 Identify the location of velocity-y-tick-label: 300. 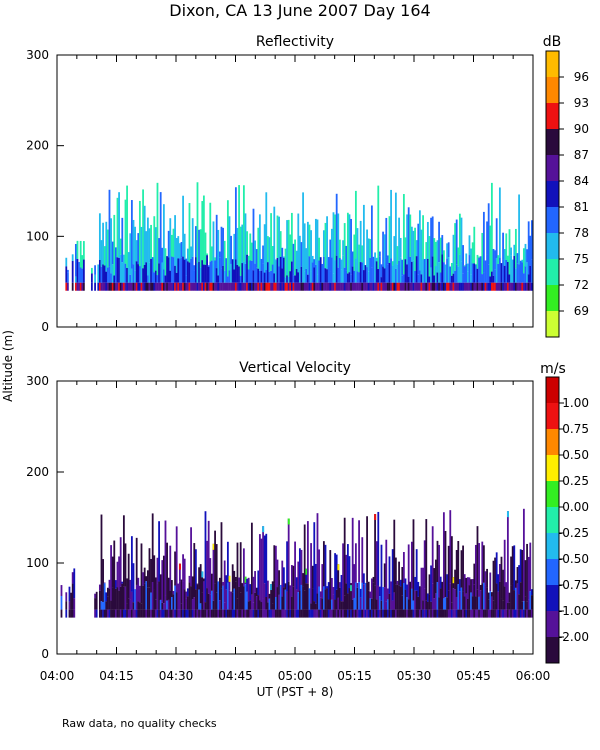
(37, 381).